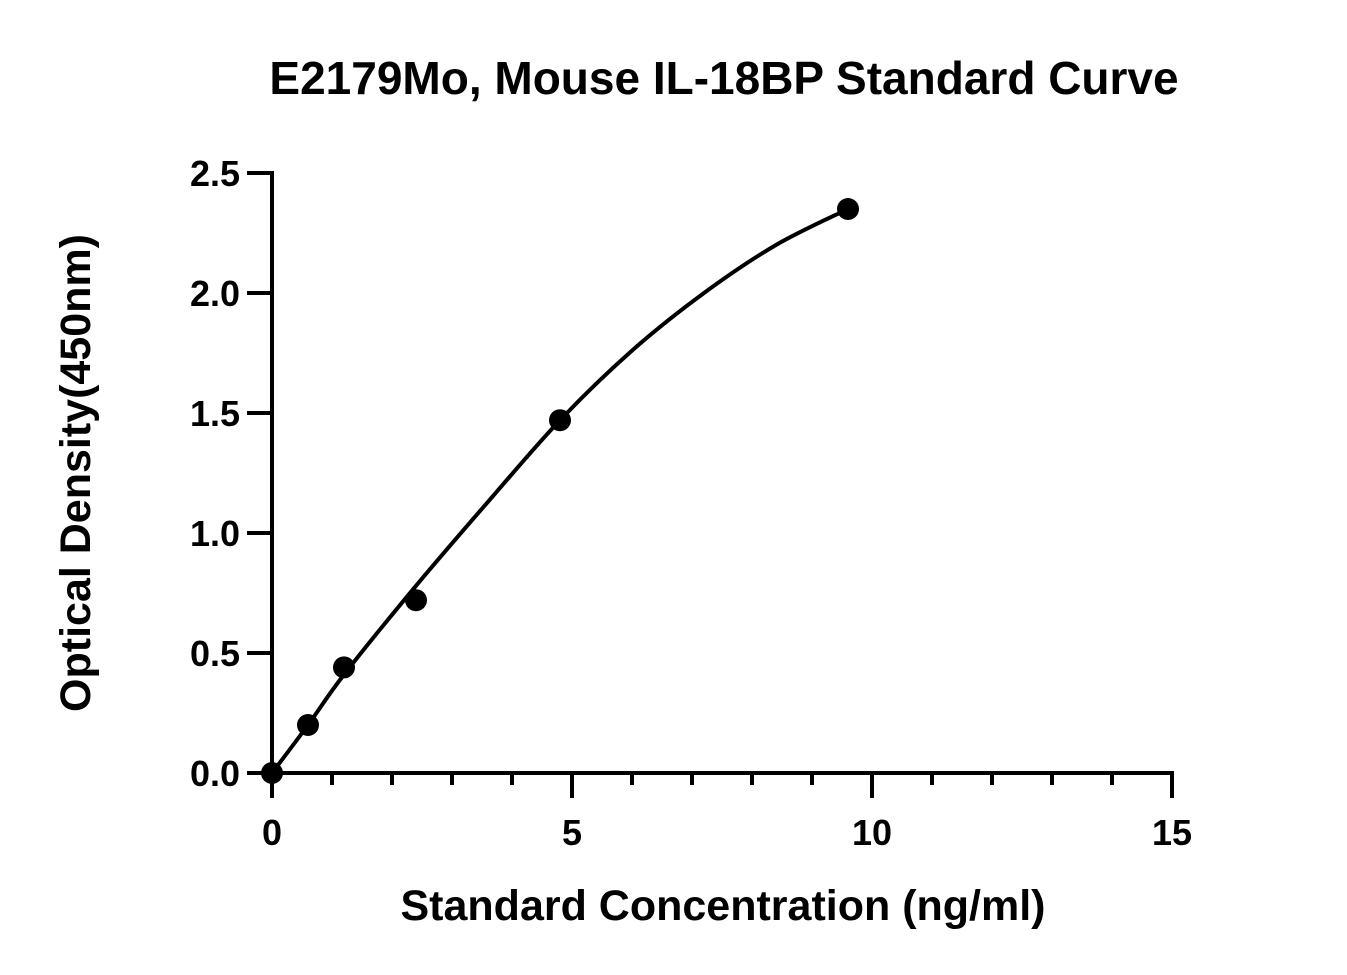 The height and width of the screenshot is (975, 1347). I want to click on y-tick-label: 1.0, so click(215, 533).